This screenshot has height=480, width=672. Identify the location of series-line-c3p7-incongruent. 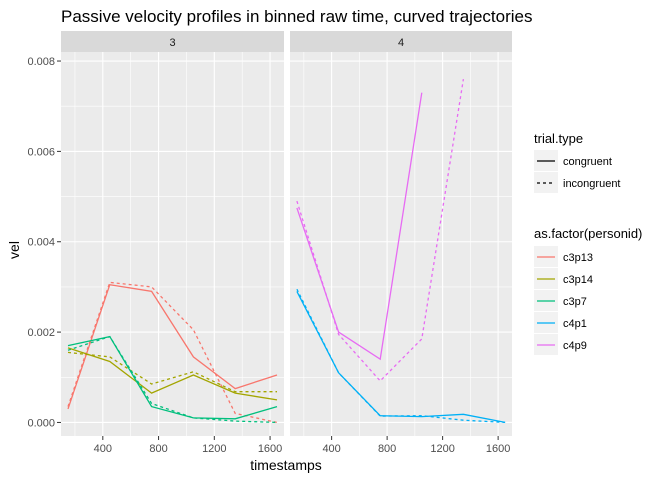
(172, 379).